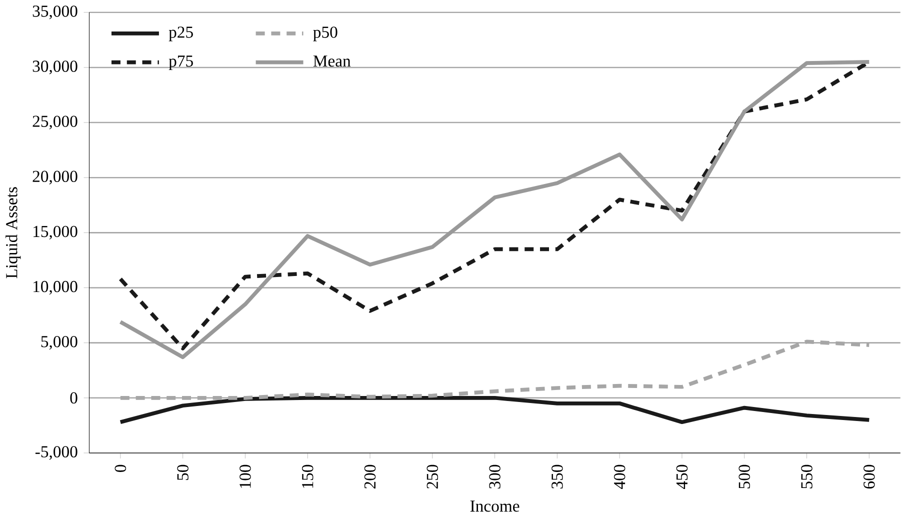 This screenshot has height=517, width=901. Describe the element at coordinates (74, 398) in the screenshot. I see `y-tick-label: 0` at that location.